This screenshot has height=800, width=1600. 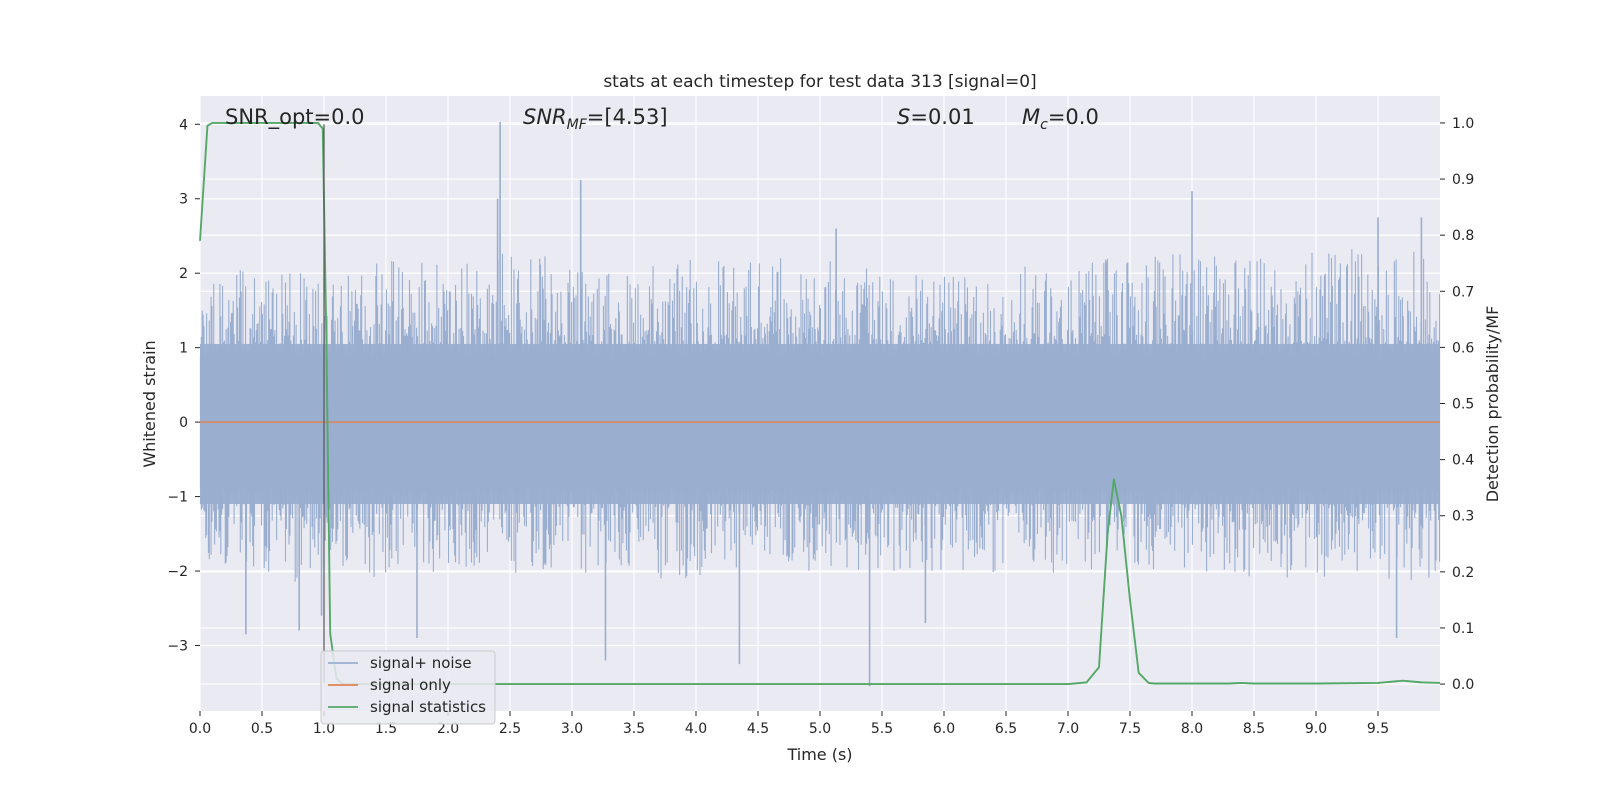 I want to click on x-tick-label: 9.5, so click(x=1378, y=729).